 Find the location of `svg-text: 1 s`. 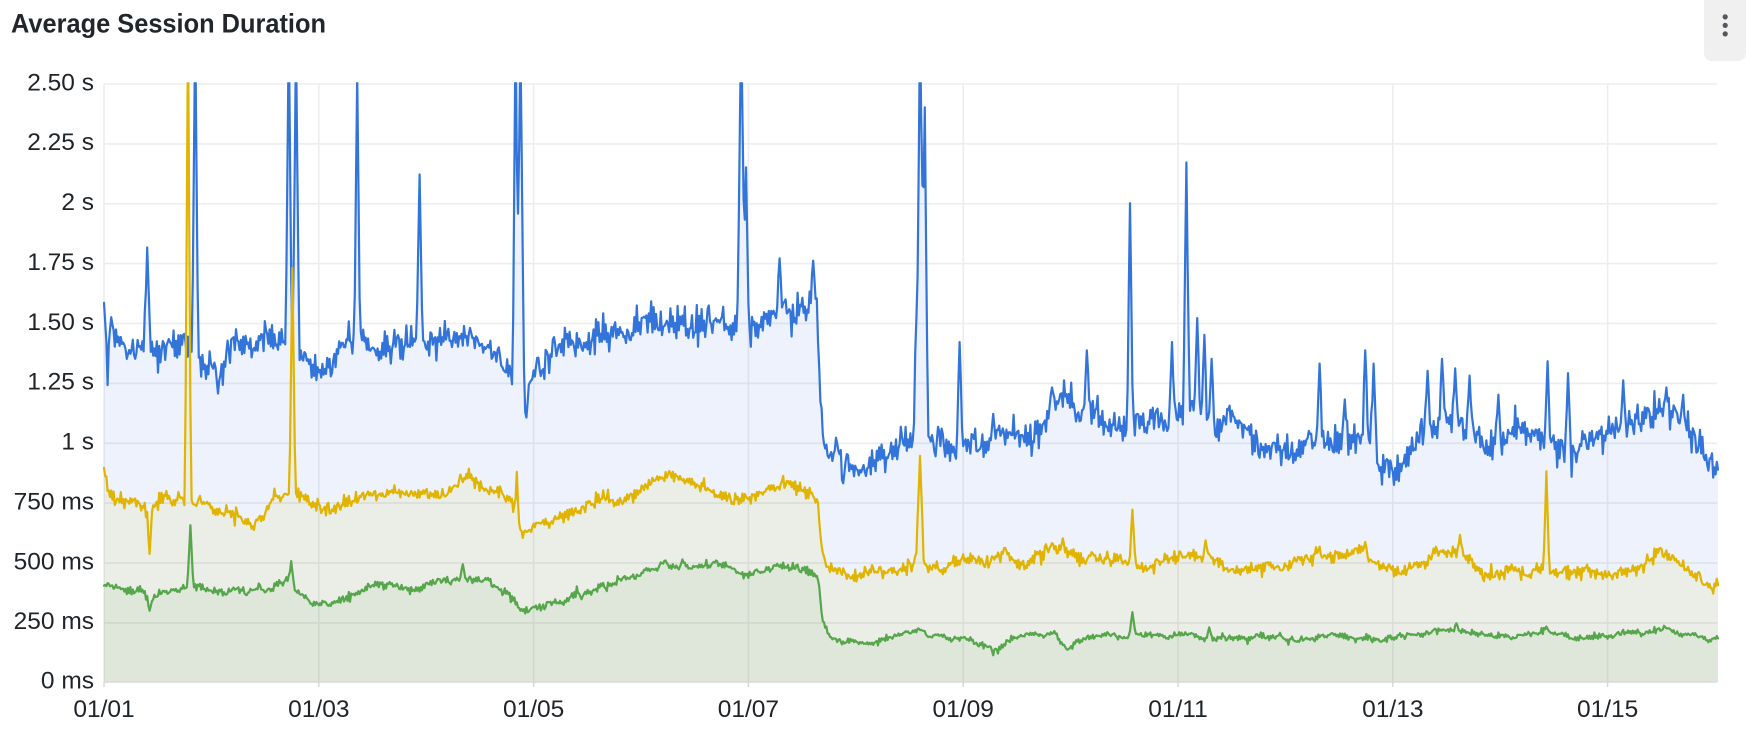

svg-text: 1 s is located at coordinates (77, 442).